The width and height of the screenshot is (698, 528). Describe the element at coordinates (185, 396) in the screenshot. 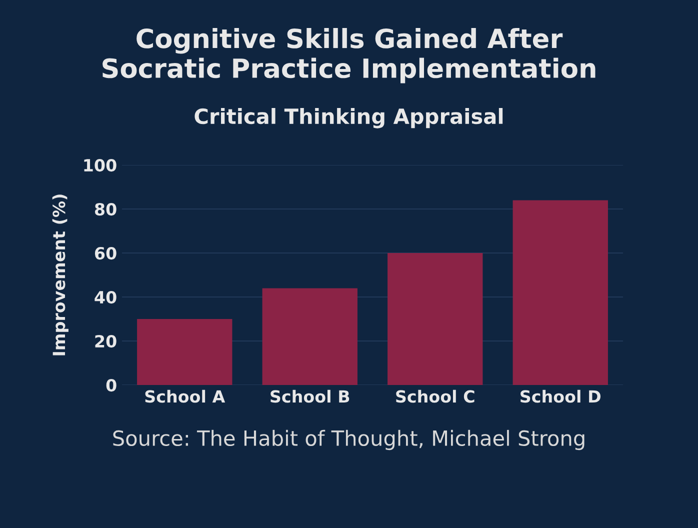

I see `x-tick-label: School A` at that location.